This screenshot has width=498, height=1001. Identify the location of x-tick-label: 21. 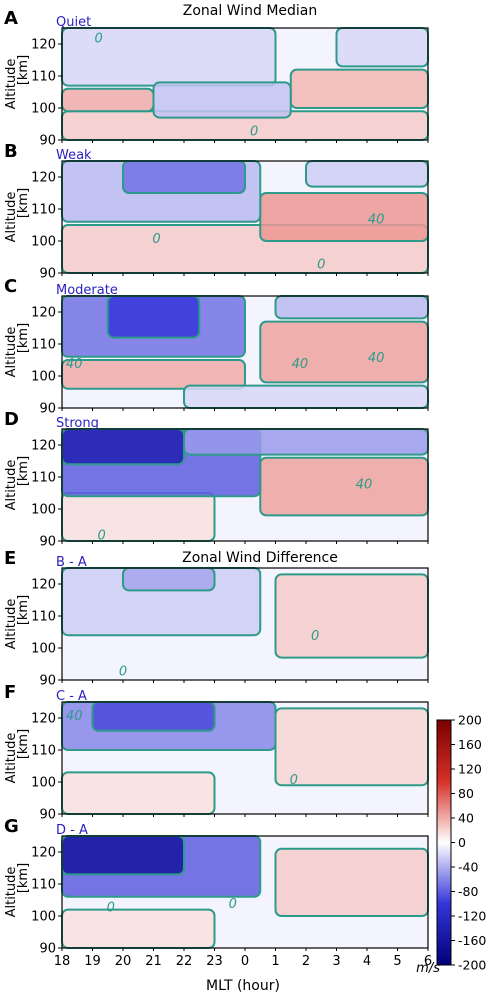
(153, 961).